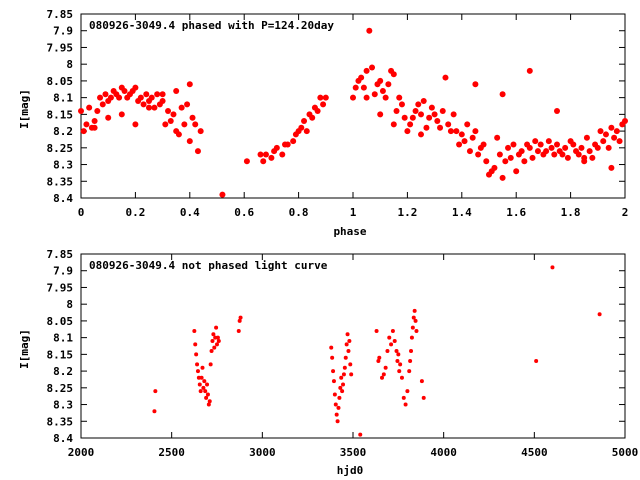  Describe the element at coordinates (63, 98) in the screenshot. I see `y-tick-label: 8.1` at that location.